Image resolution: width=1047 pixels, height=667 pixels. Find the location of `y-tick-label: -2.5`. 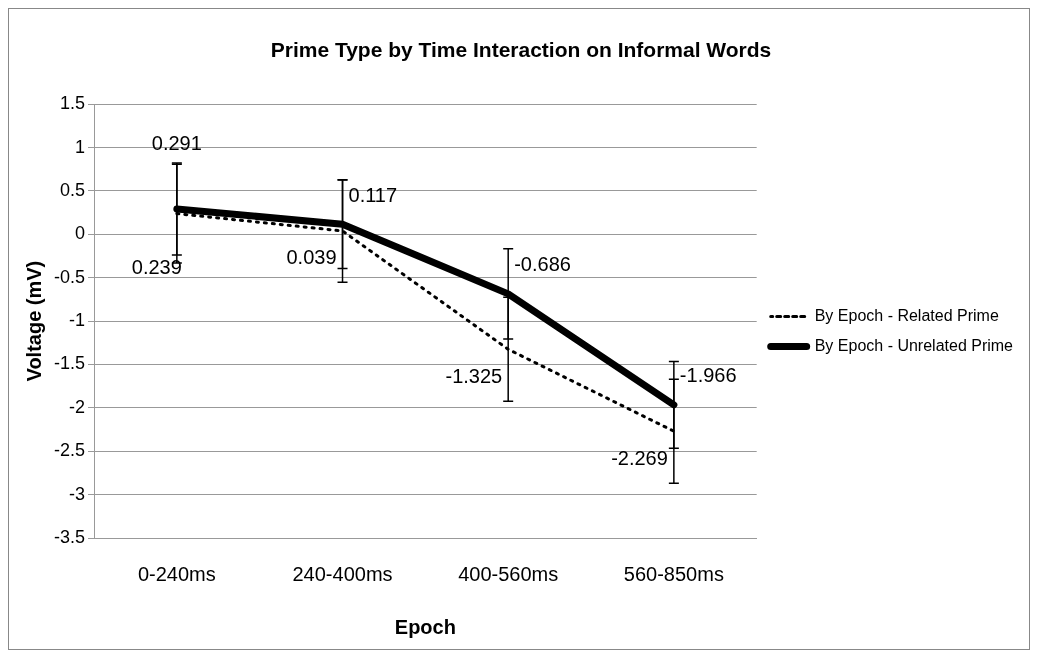

y-tick-label: -2.5 is located at coordinates (69, 450).